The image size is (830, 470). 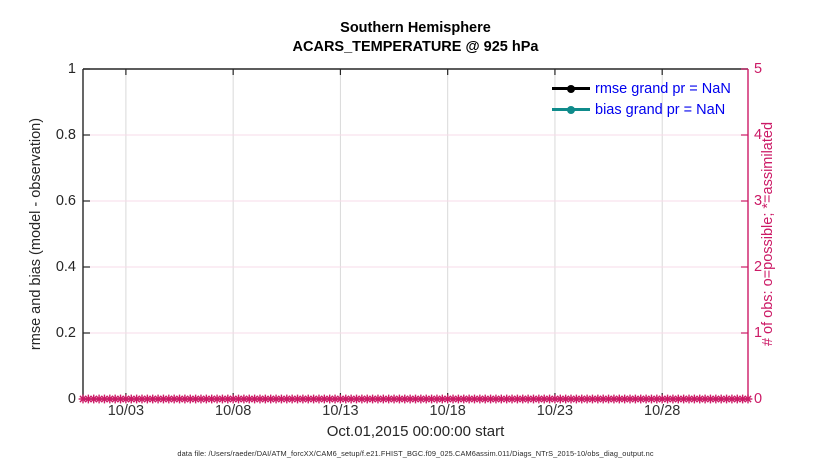 I want to click on y-left-tick-label: 0, so click(x=71, y=398).